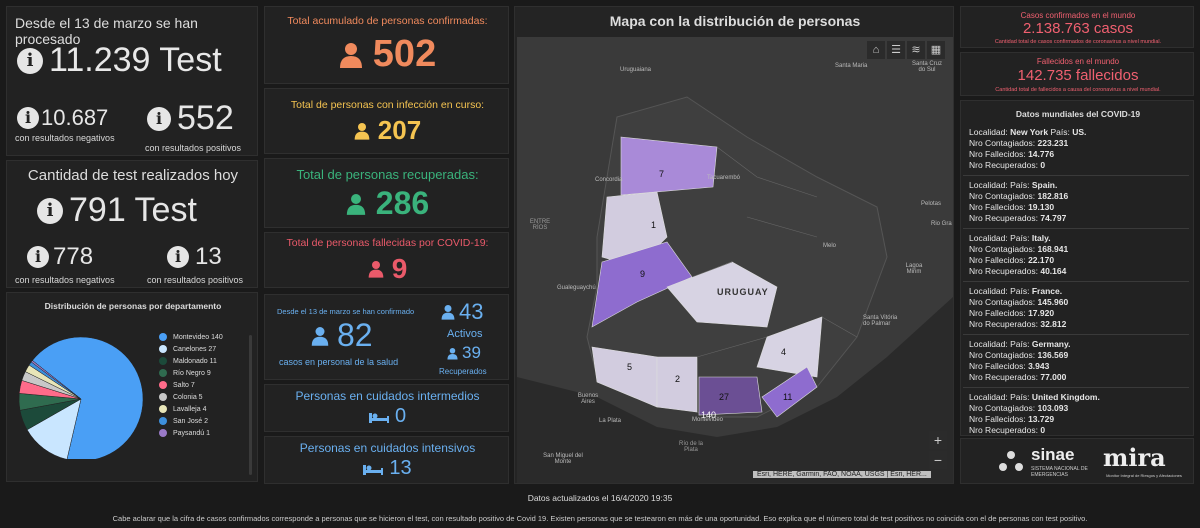 The width and height of the screenshot is (1200, 528). I want to click on confirmed-label: Total acumulado de personas confirmadas:, so click(387, 21).